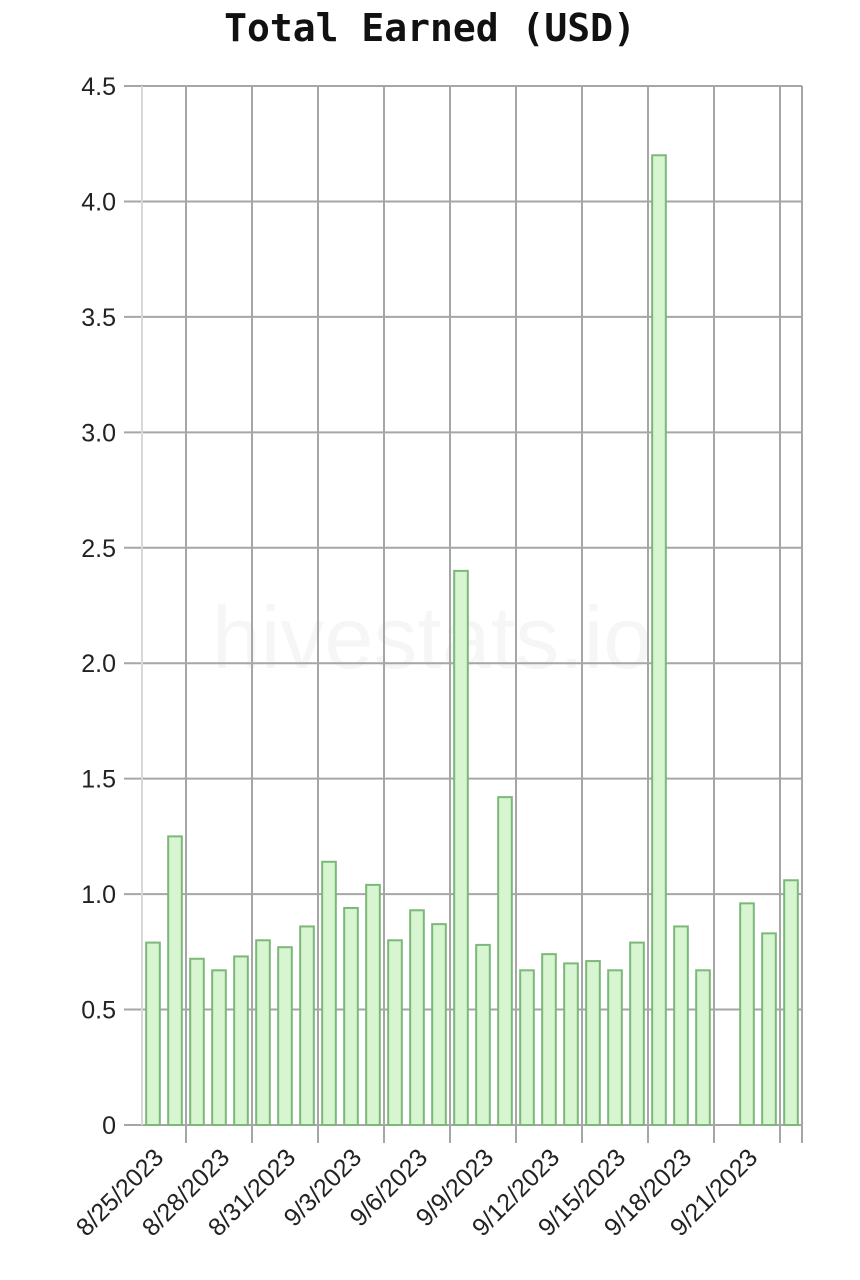  What do you see at coordinates (98, 664) in the screenshot?
I see `y-tick-label: 2.0` at bounding box center [98, 664].